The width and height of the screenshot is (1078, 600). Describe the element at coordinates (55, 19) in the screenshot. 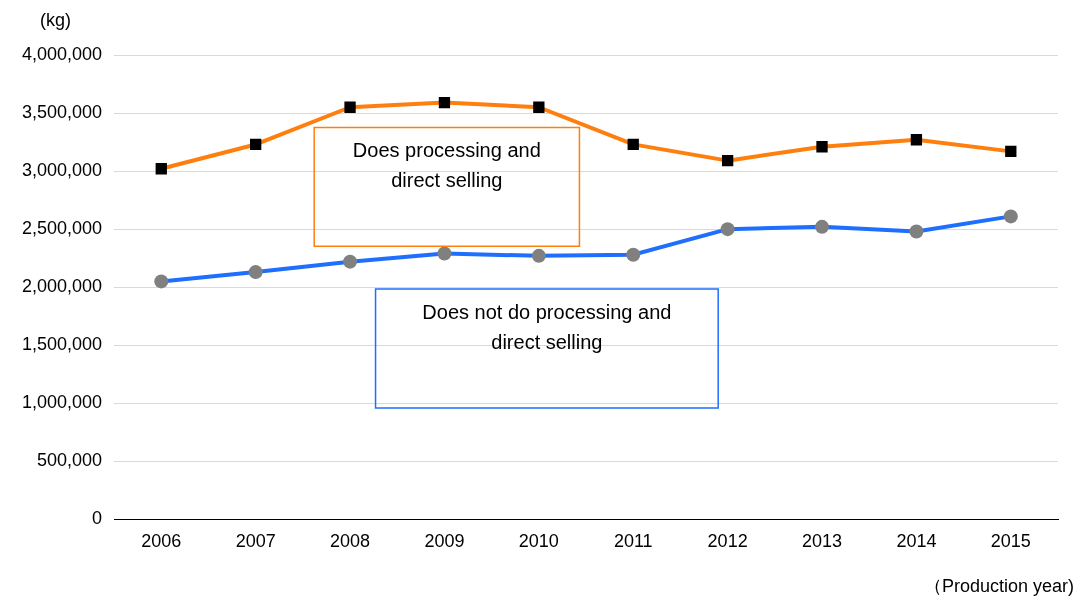

I see `y-axis-title: (kg)` at that location.